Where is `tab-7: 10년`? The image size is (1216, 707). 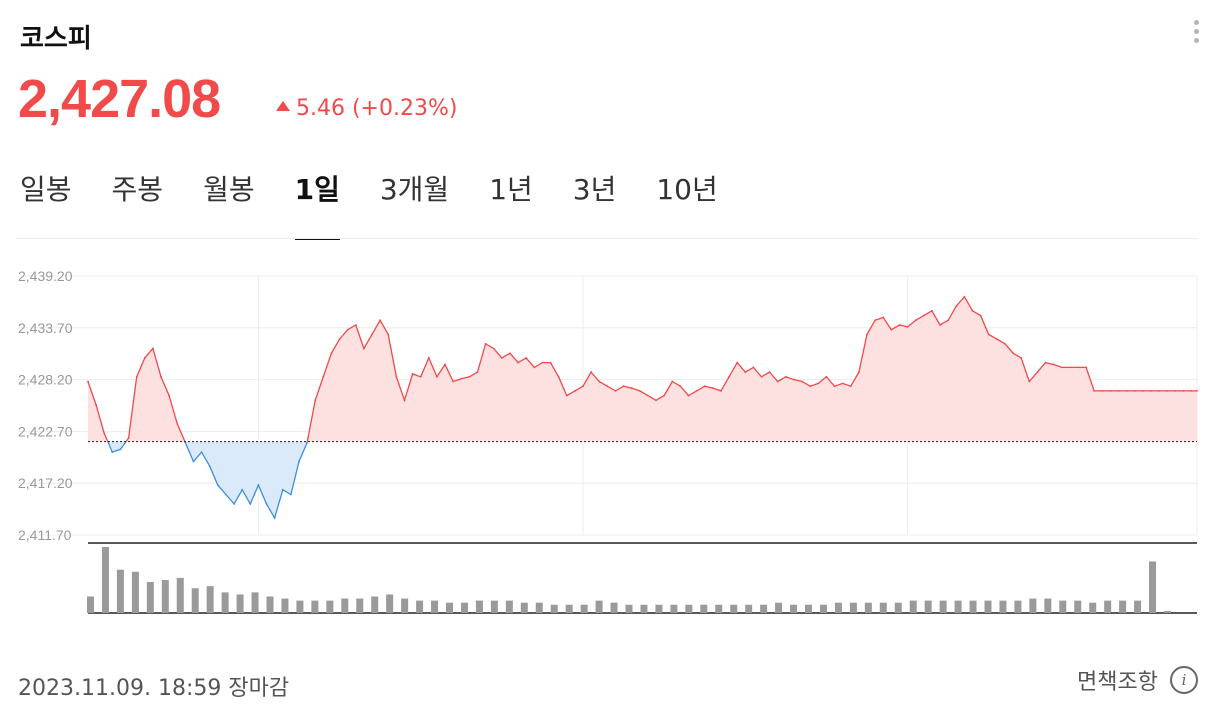 tab-7: 10년 is located at coordinates (687, 189).